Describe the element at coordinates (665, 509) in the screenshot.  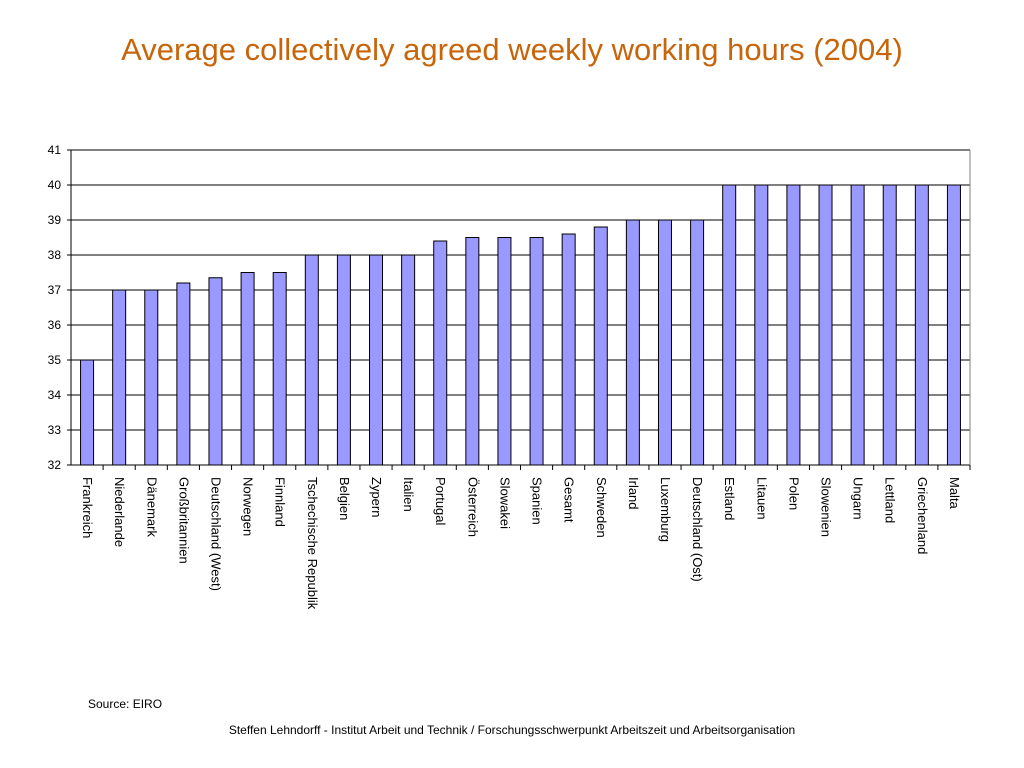
I see `x-tick-label: Luxemburg` at that location.